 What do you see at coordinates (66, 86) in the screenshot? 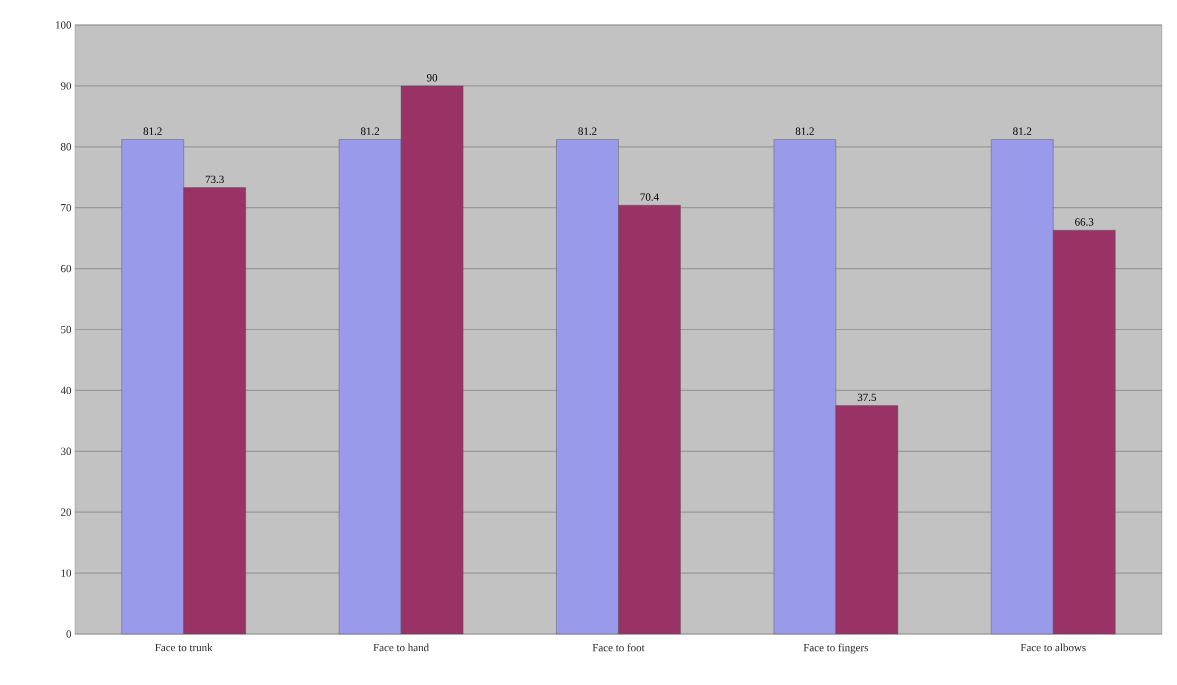
I see `y-tick-label: 90` at bounding box center [66, 86].